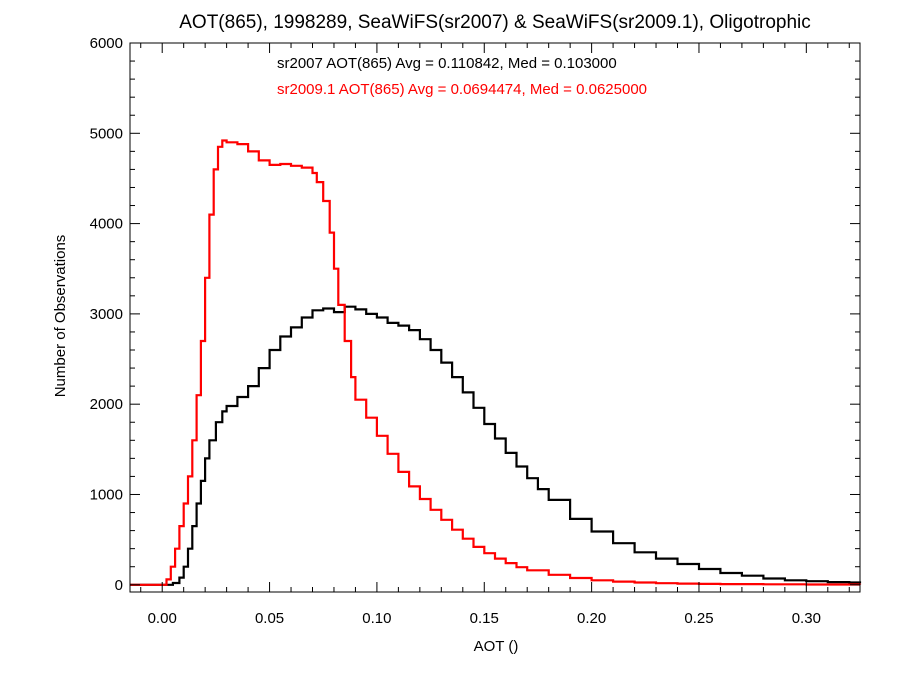 Image resolution: width=900 pixels, height=675 pixels. Describe the element at coordinates (119, 585) in the screenshot. I see `y-tick-label: 0` at that location.